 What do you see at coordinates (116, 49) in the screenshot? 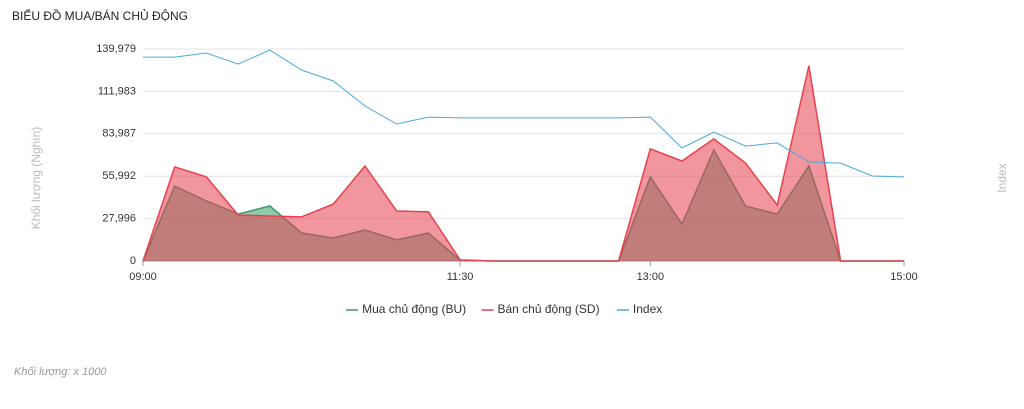
I see `y-tick-label: 139,979` at bounding box center [116, 49].